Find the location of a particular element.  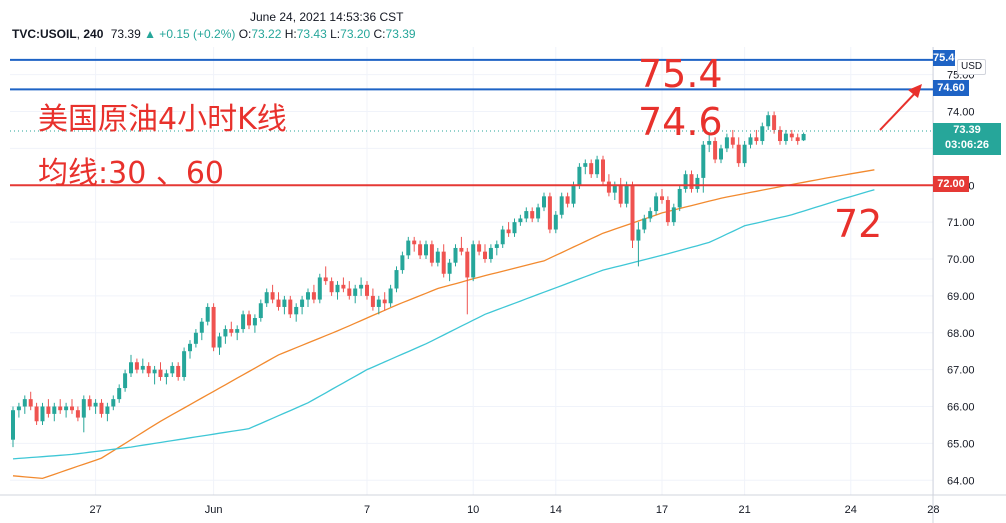

high-label: H: is located at coordinates (290, 34).